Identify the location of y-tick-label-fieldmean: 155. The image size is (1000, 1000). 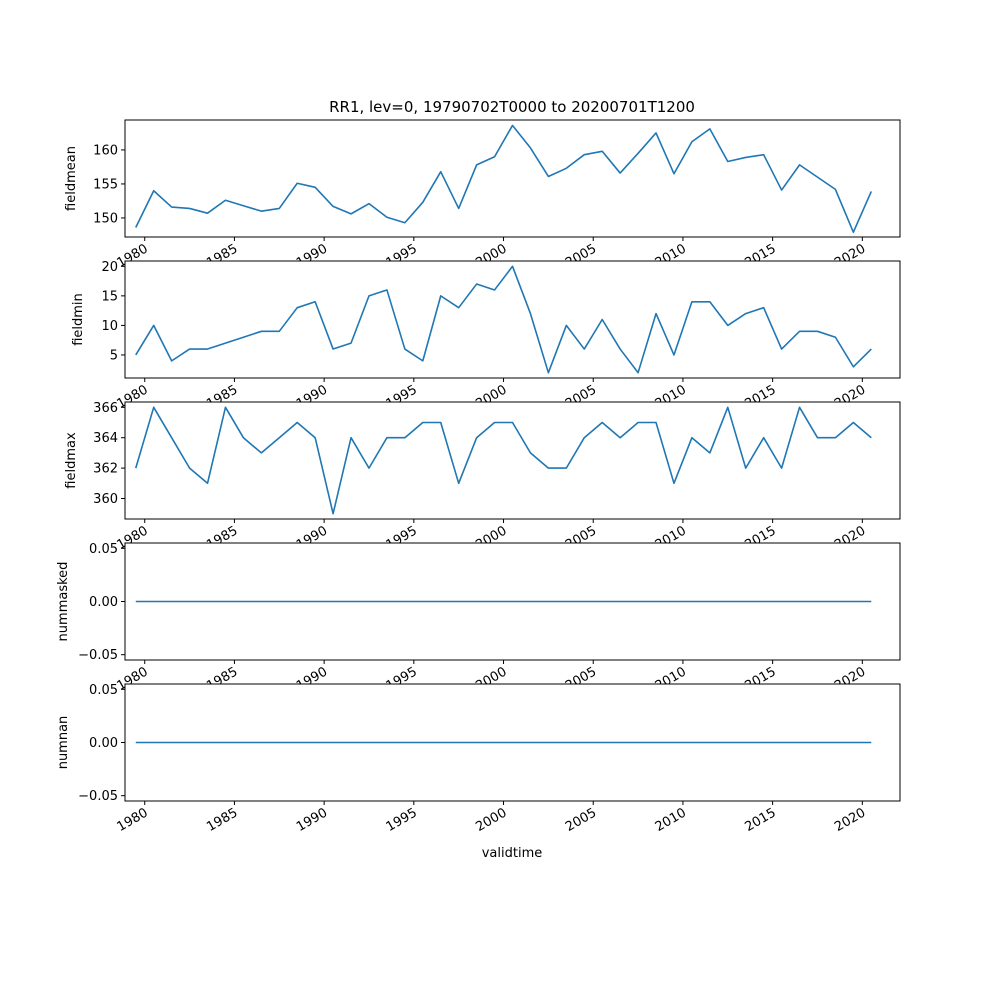
(105, 184).